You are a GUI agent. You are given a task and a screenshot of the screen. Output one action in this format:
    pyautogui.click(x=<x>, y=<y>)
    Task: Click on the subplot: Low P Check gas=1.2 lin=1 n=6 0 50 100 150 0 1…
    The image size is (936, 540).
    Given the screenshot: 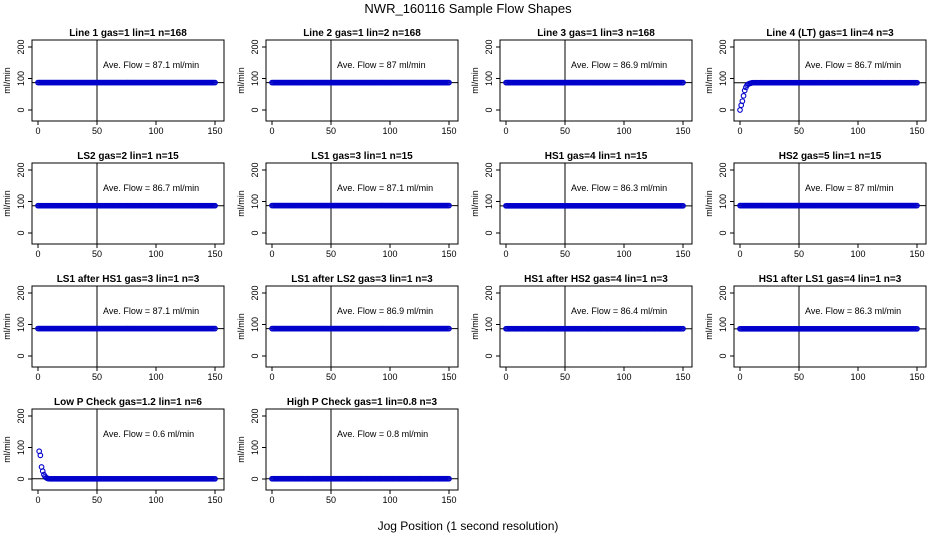 What is the action you would take?
    pyautogui.click(x=113, y=451)
    